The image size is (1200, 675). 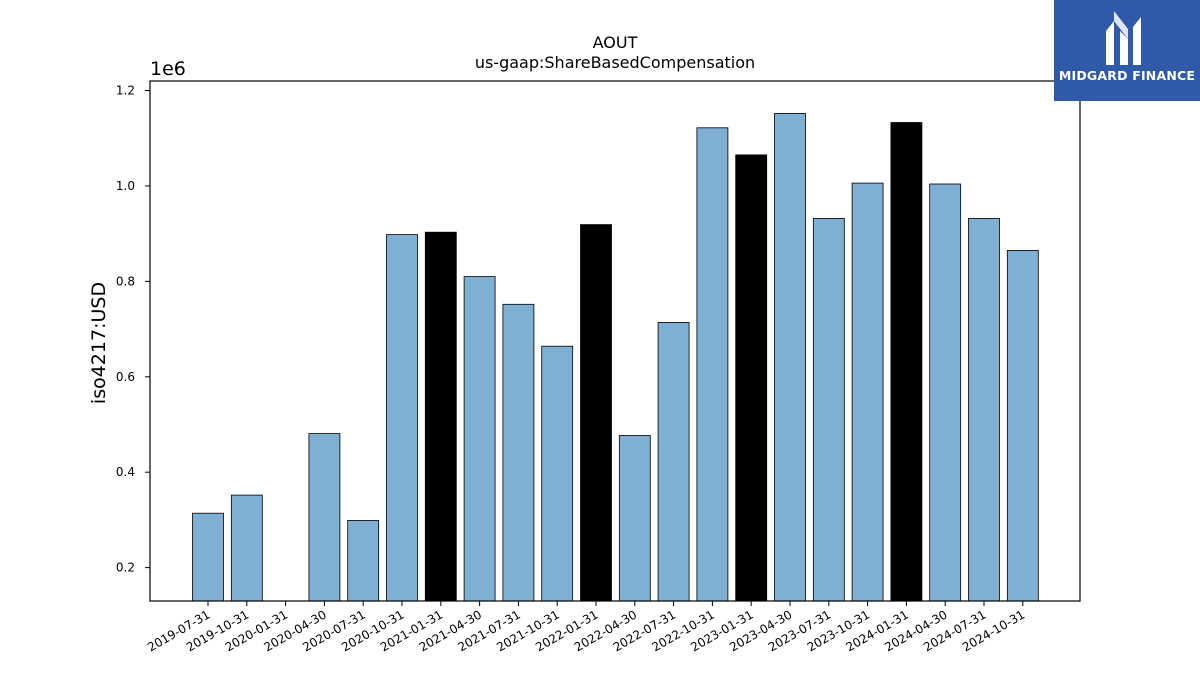 I want to click on brand-logo: MIDGARD FINANCE, so click(x=1127, y=50).